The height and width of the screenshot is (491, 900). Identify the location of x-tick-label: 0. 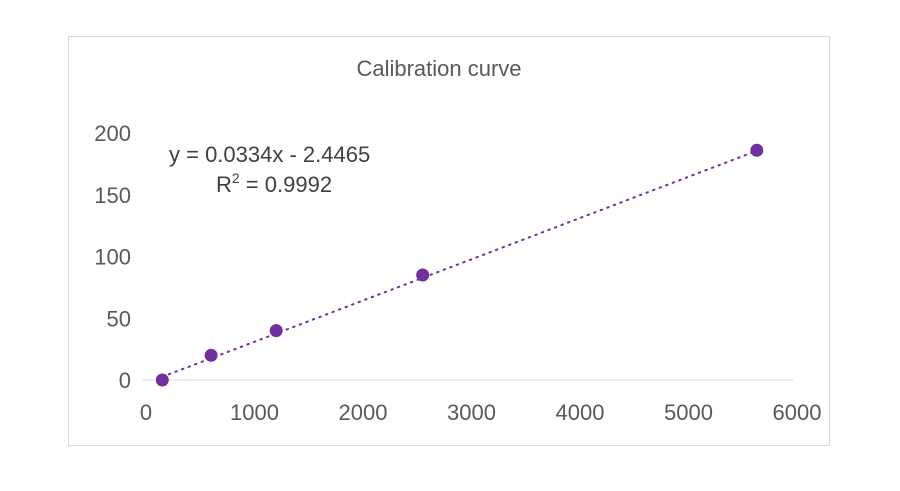
(146, 412).